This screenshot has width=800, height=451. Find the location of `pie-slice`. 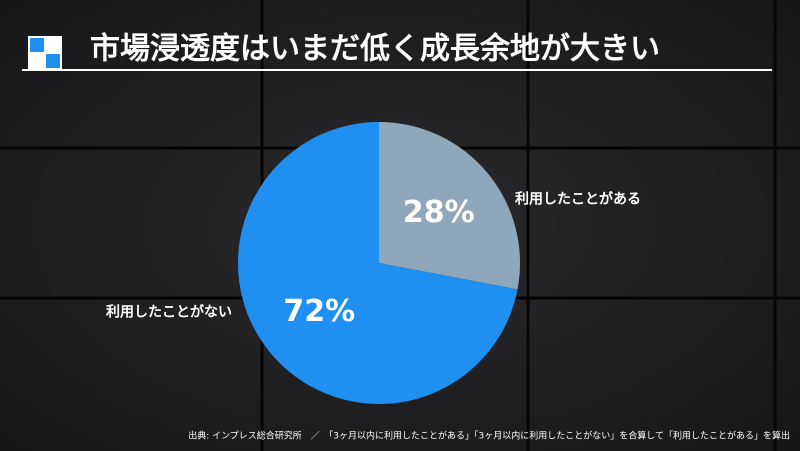

pie-slice is located at coordinates (449, 206).